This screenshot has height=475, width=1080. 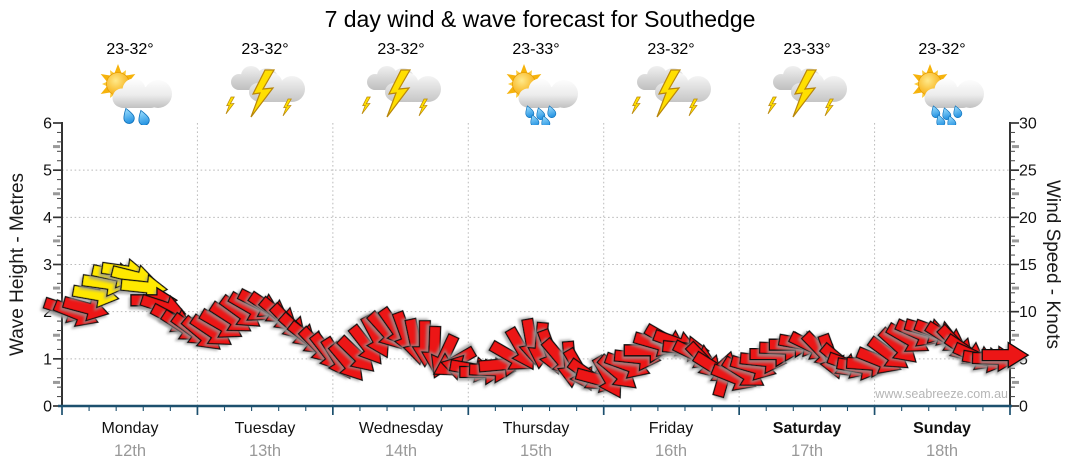 What do you see at coordinates (47, 218) in the screenshot?
I see `wave-axis-tick-label: 4` at bounding box center [47, 218].